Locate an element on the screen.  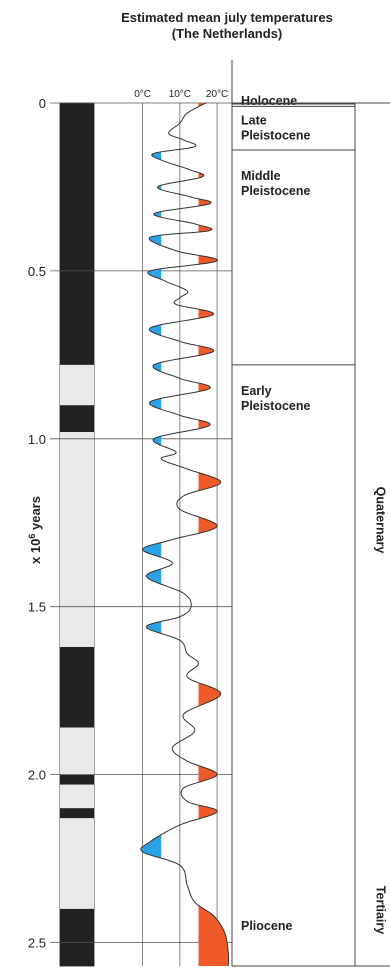
epoch-label: Late is located at coordinates (254, 120).